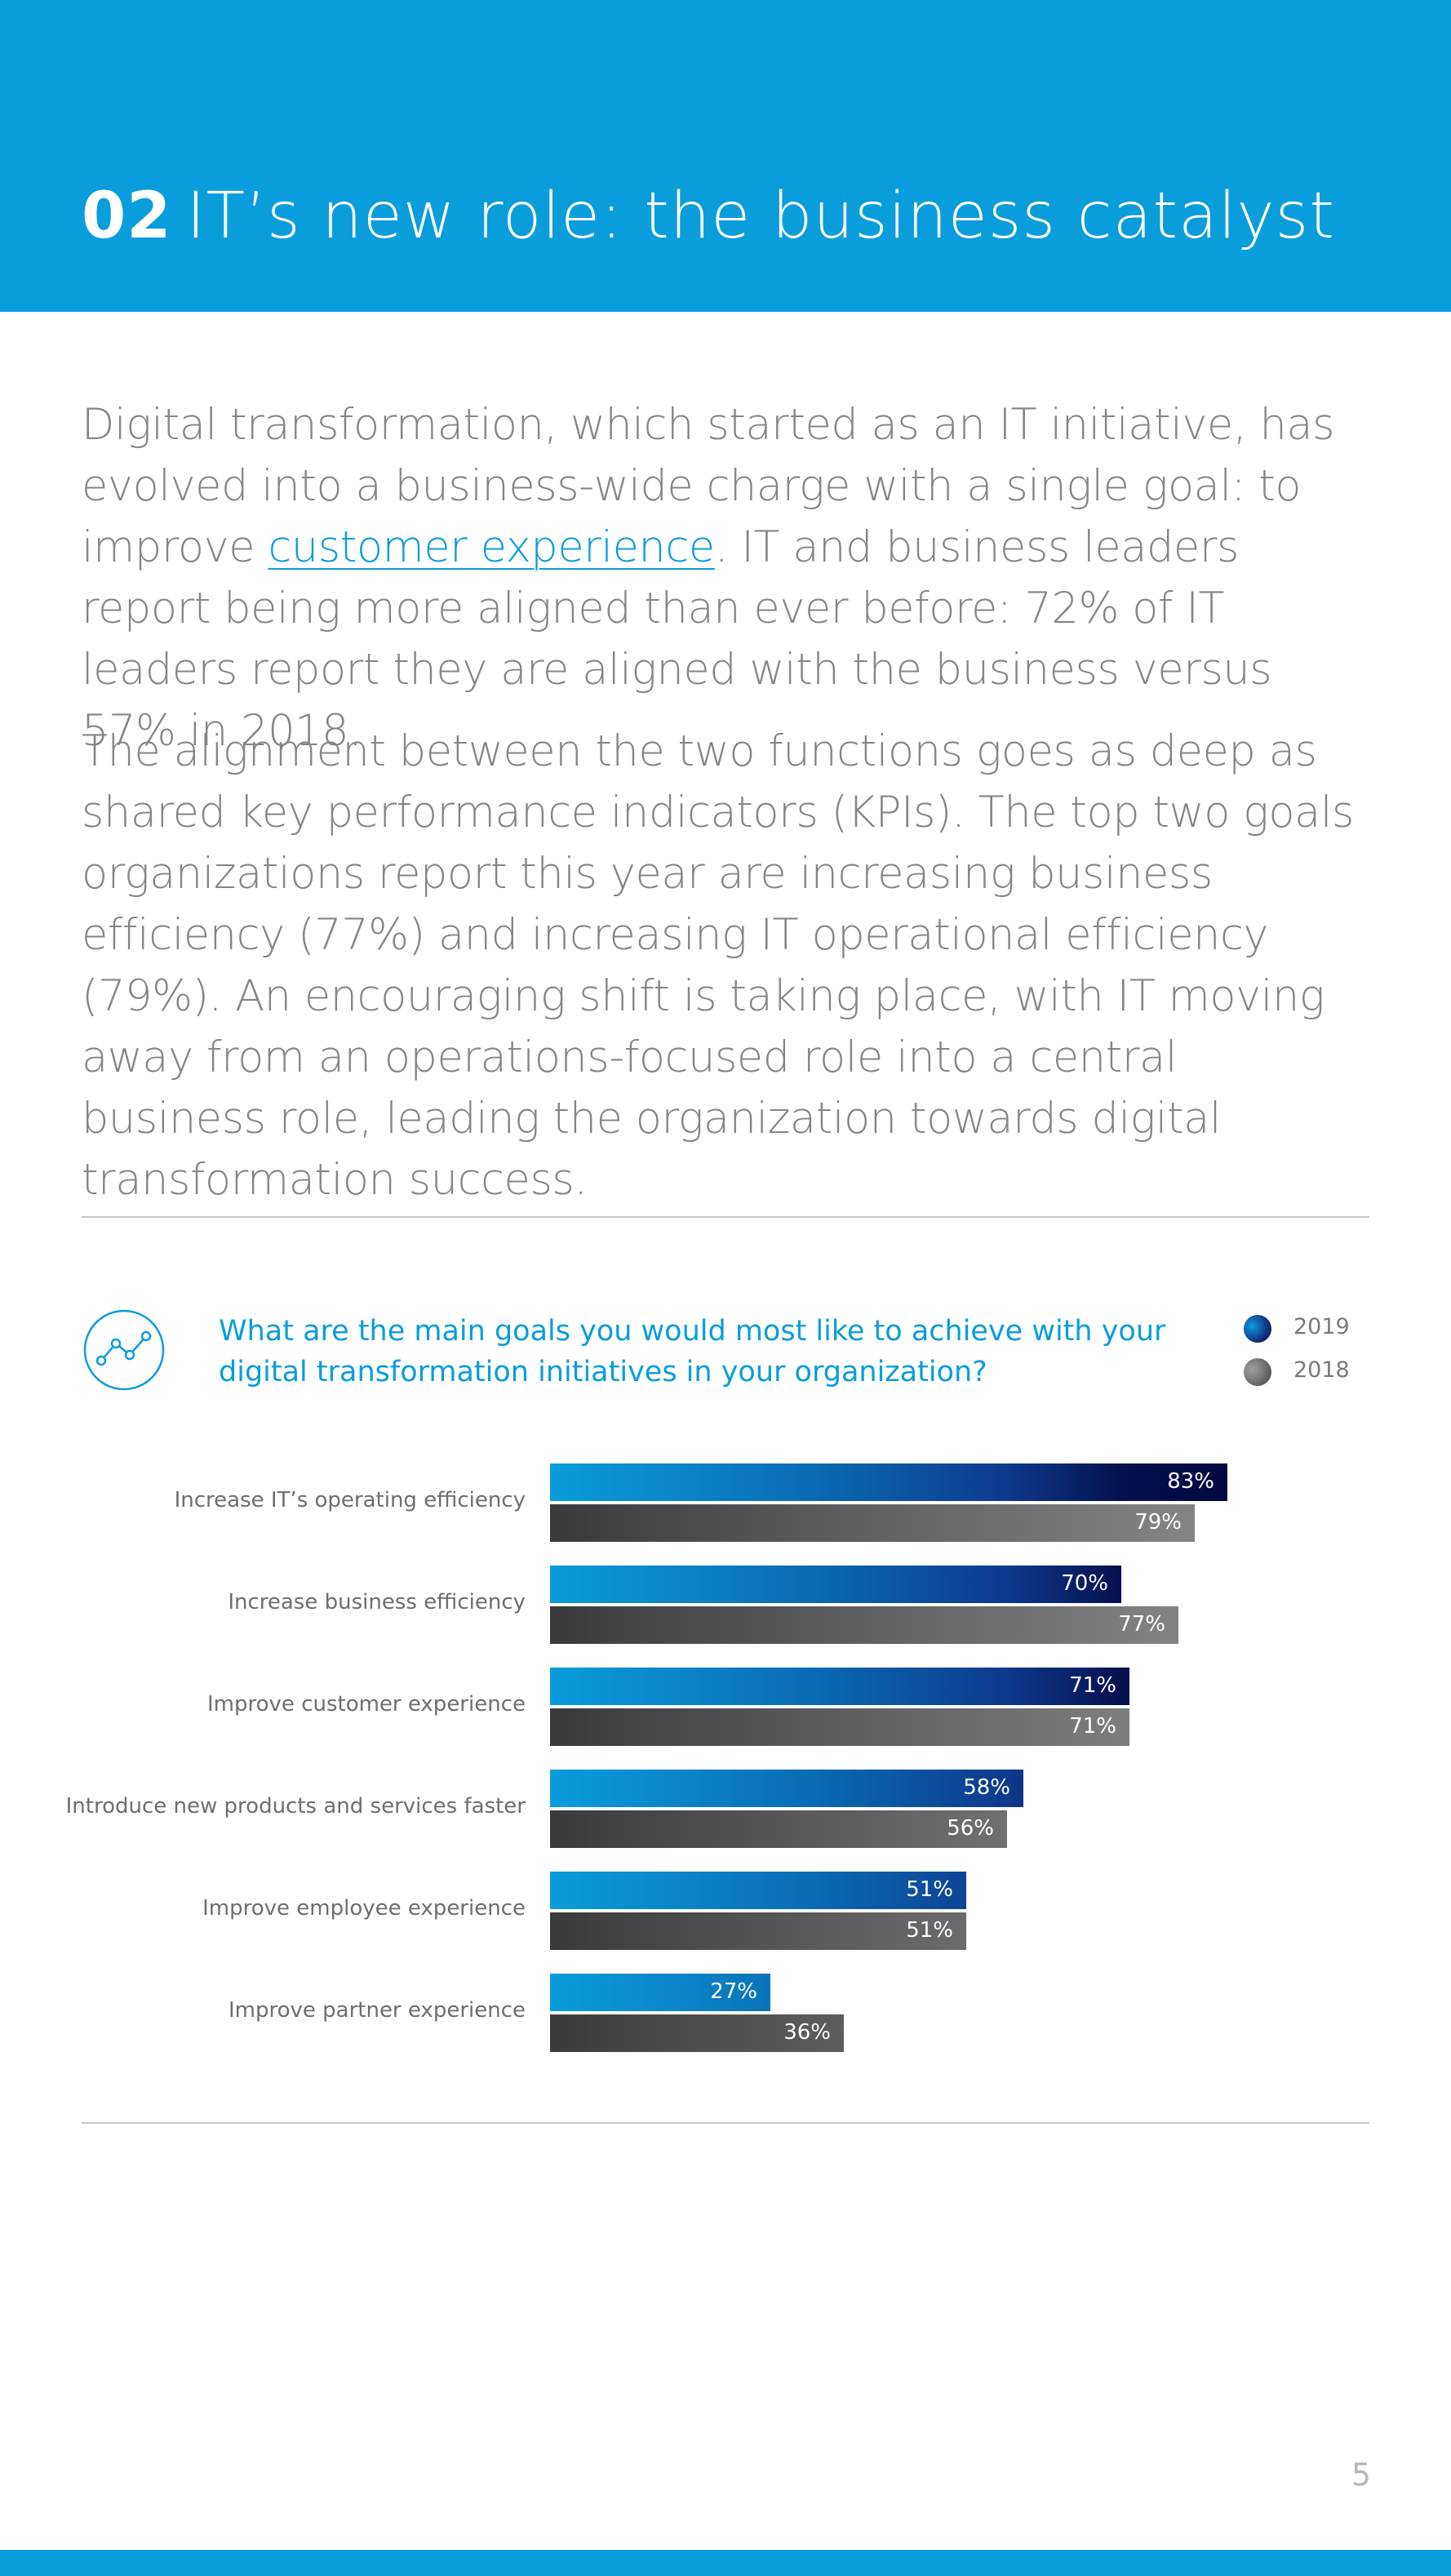 The image size is (1451, 2576). Describe the element at coordinates (491, 547) in the screenshot. I see `customer-experience-link: customer experience` at that location.